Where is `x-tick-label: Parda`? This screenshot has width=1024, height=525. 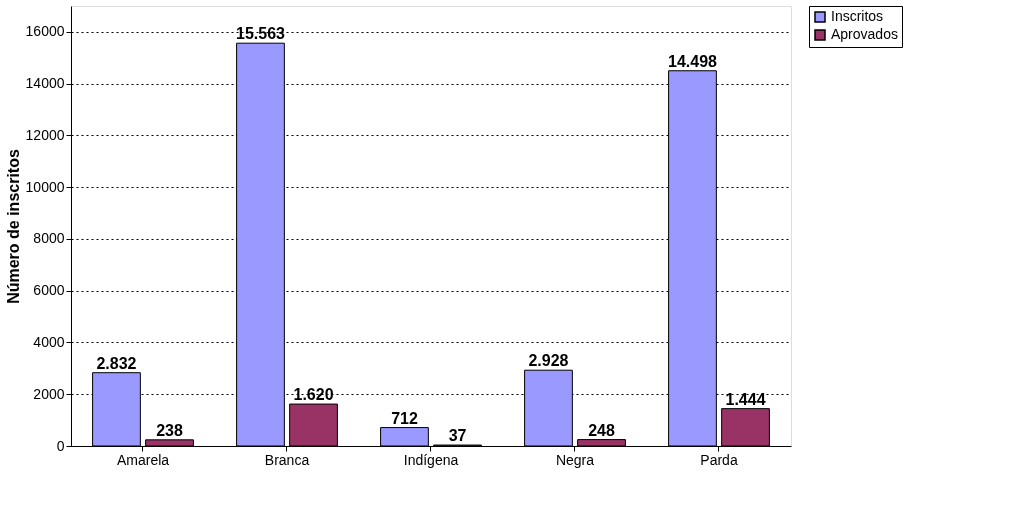 x-tick-label: Parda is located at coordinates (719, 459).